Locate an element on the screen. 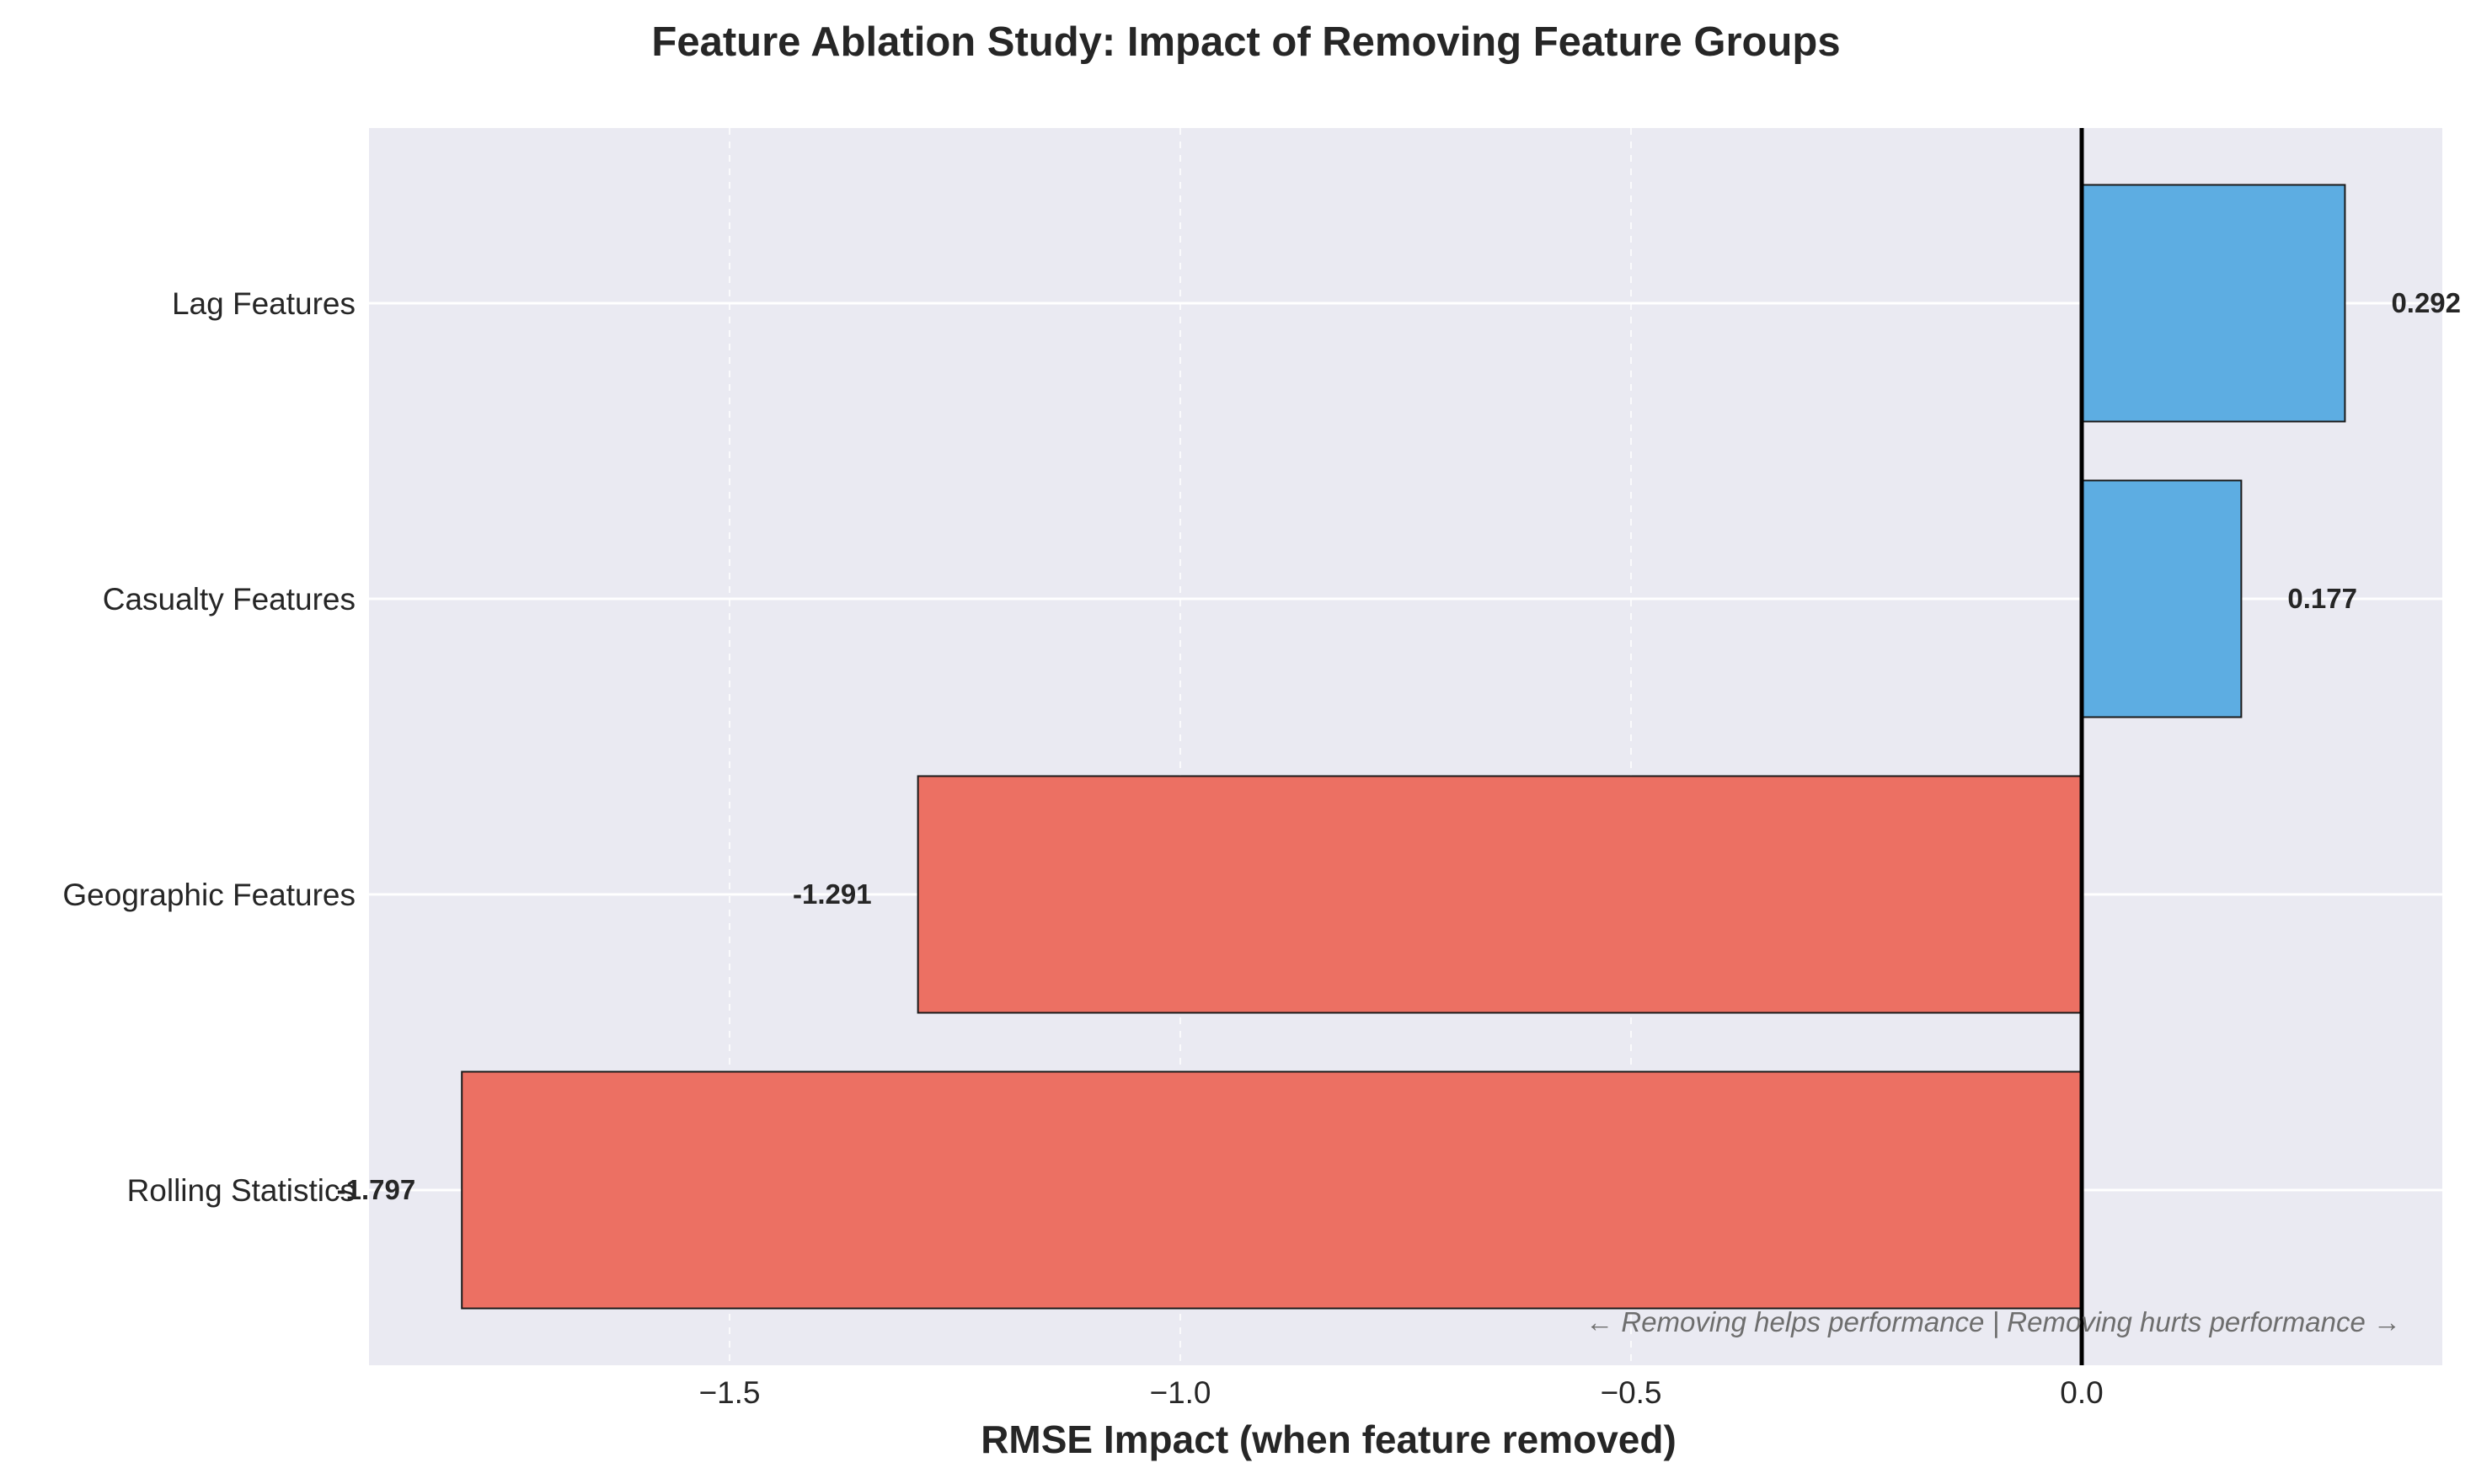  x-tick-label: −0.5 is located at coordinates (1630, 1393).